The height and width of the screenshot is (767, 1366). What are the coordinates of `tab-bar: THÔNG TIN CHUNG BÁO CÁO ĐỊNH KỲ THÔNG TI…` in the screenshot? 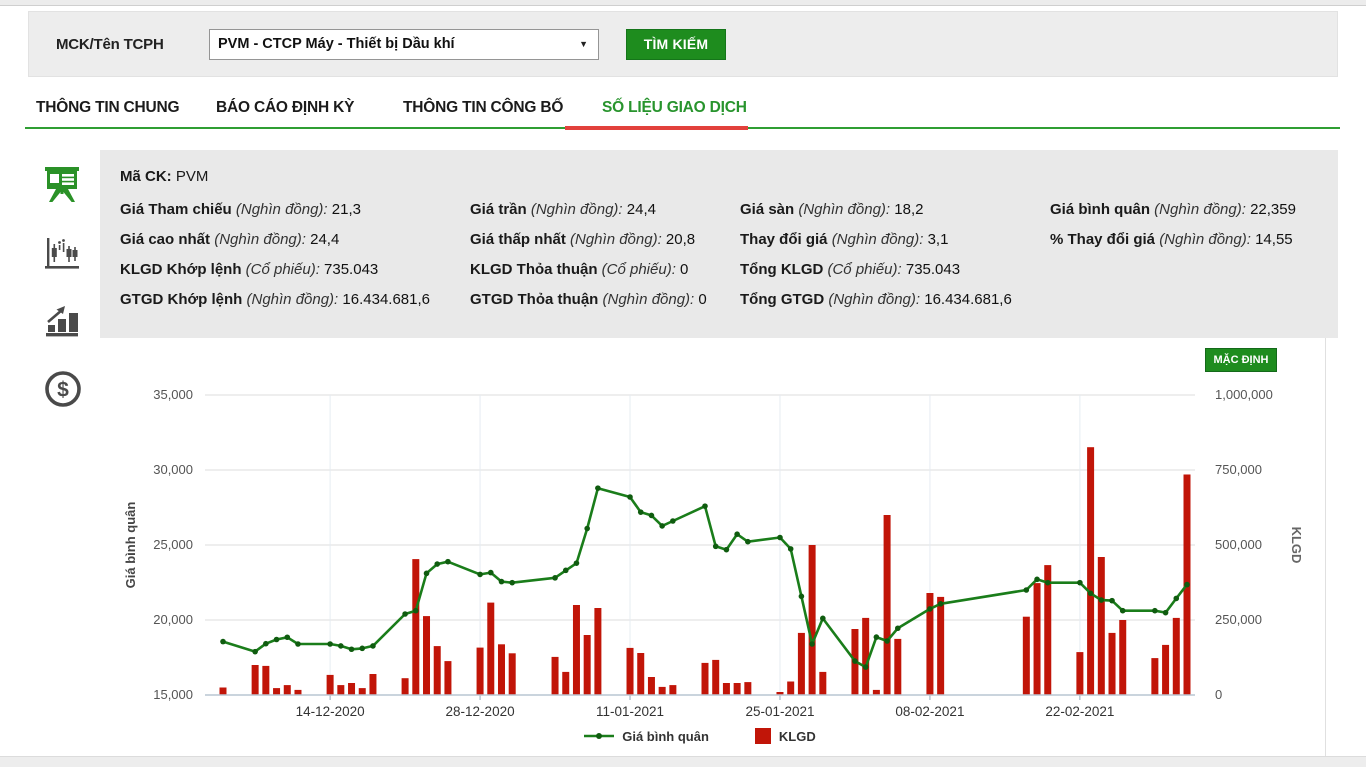 It's located at (683, 114).